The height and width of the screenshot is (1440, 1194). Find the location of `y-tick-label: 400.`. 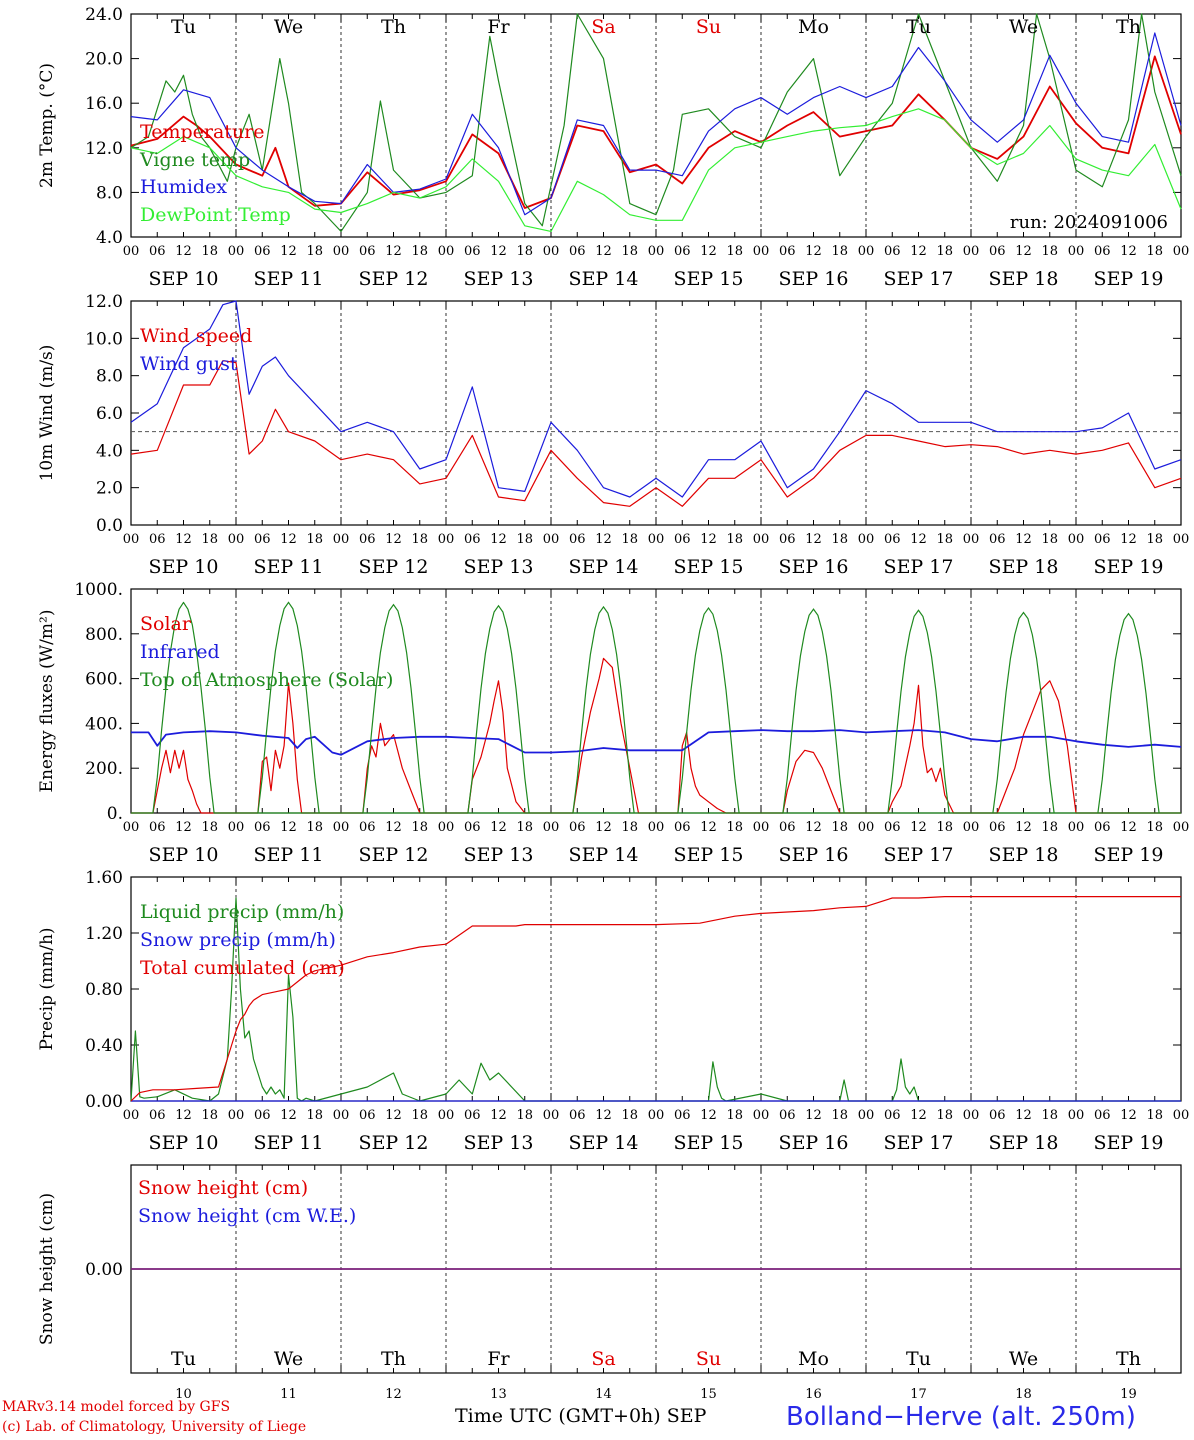

y-tick-label: 400. is located at coordinates (104, 724).